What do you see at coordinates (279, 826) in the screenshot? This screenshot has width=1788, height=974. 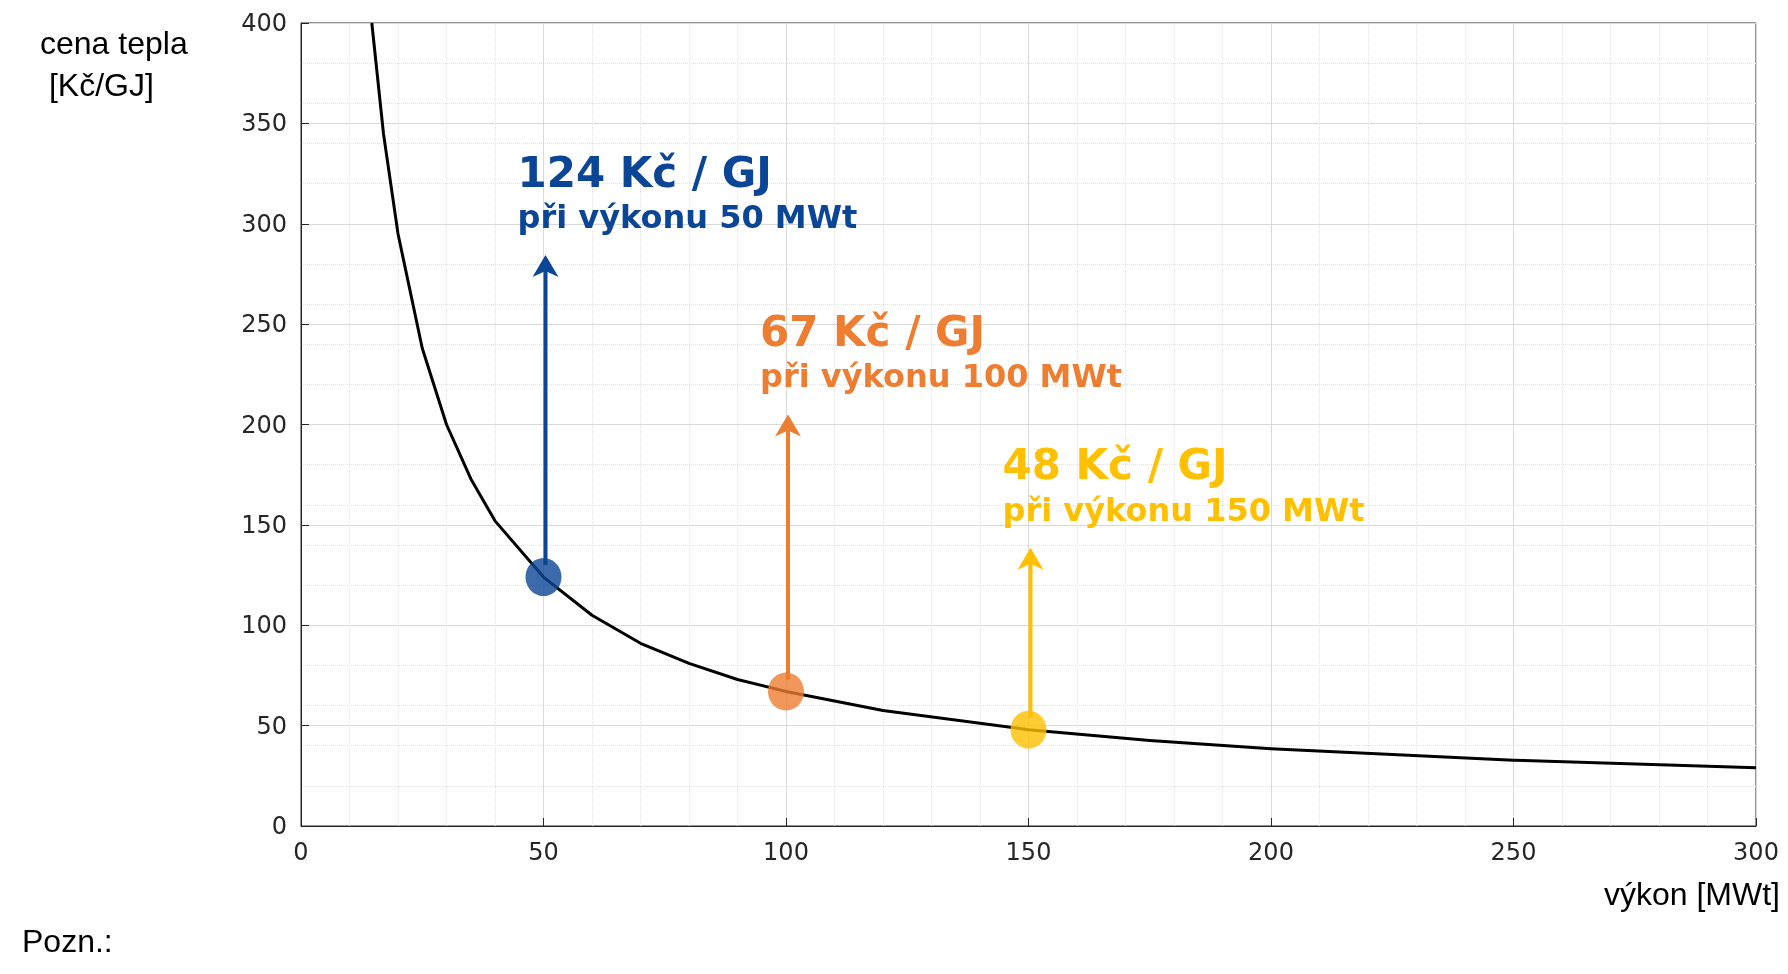 I see `y-tick-label: 0` at bounding box center [279, 826].